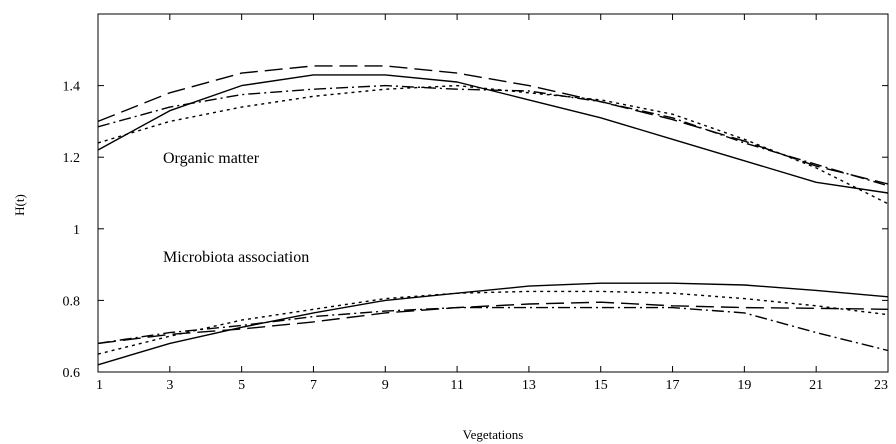 Image resolution: width=896 pixels, height=444 pixels. What do you see at coordinates (76, 230) in the screenshot?
I see `y-tick-label: 1` at bounding box center [76, 230].